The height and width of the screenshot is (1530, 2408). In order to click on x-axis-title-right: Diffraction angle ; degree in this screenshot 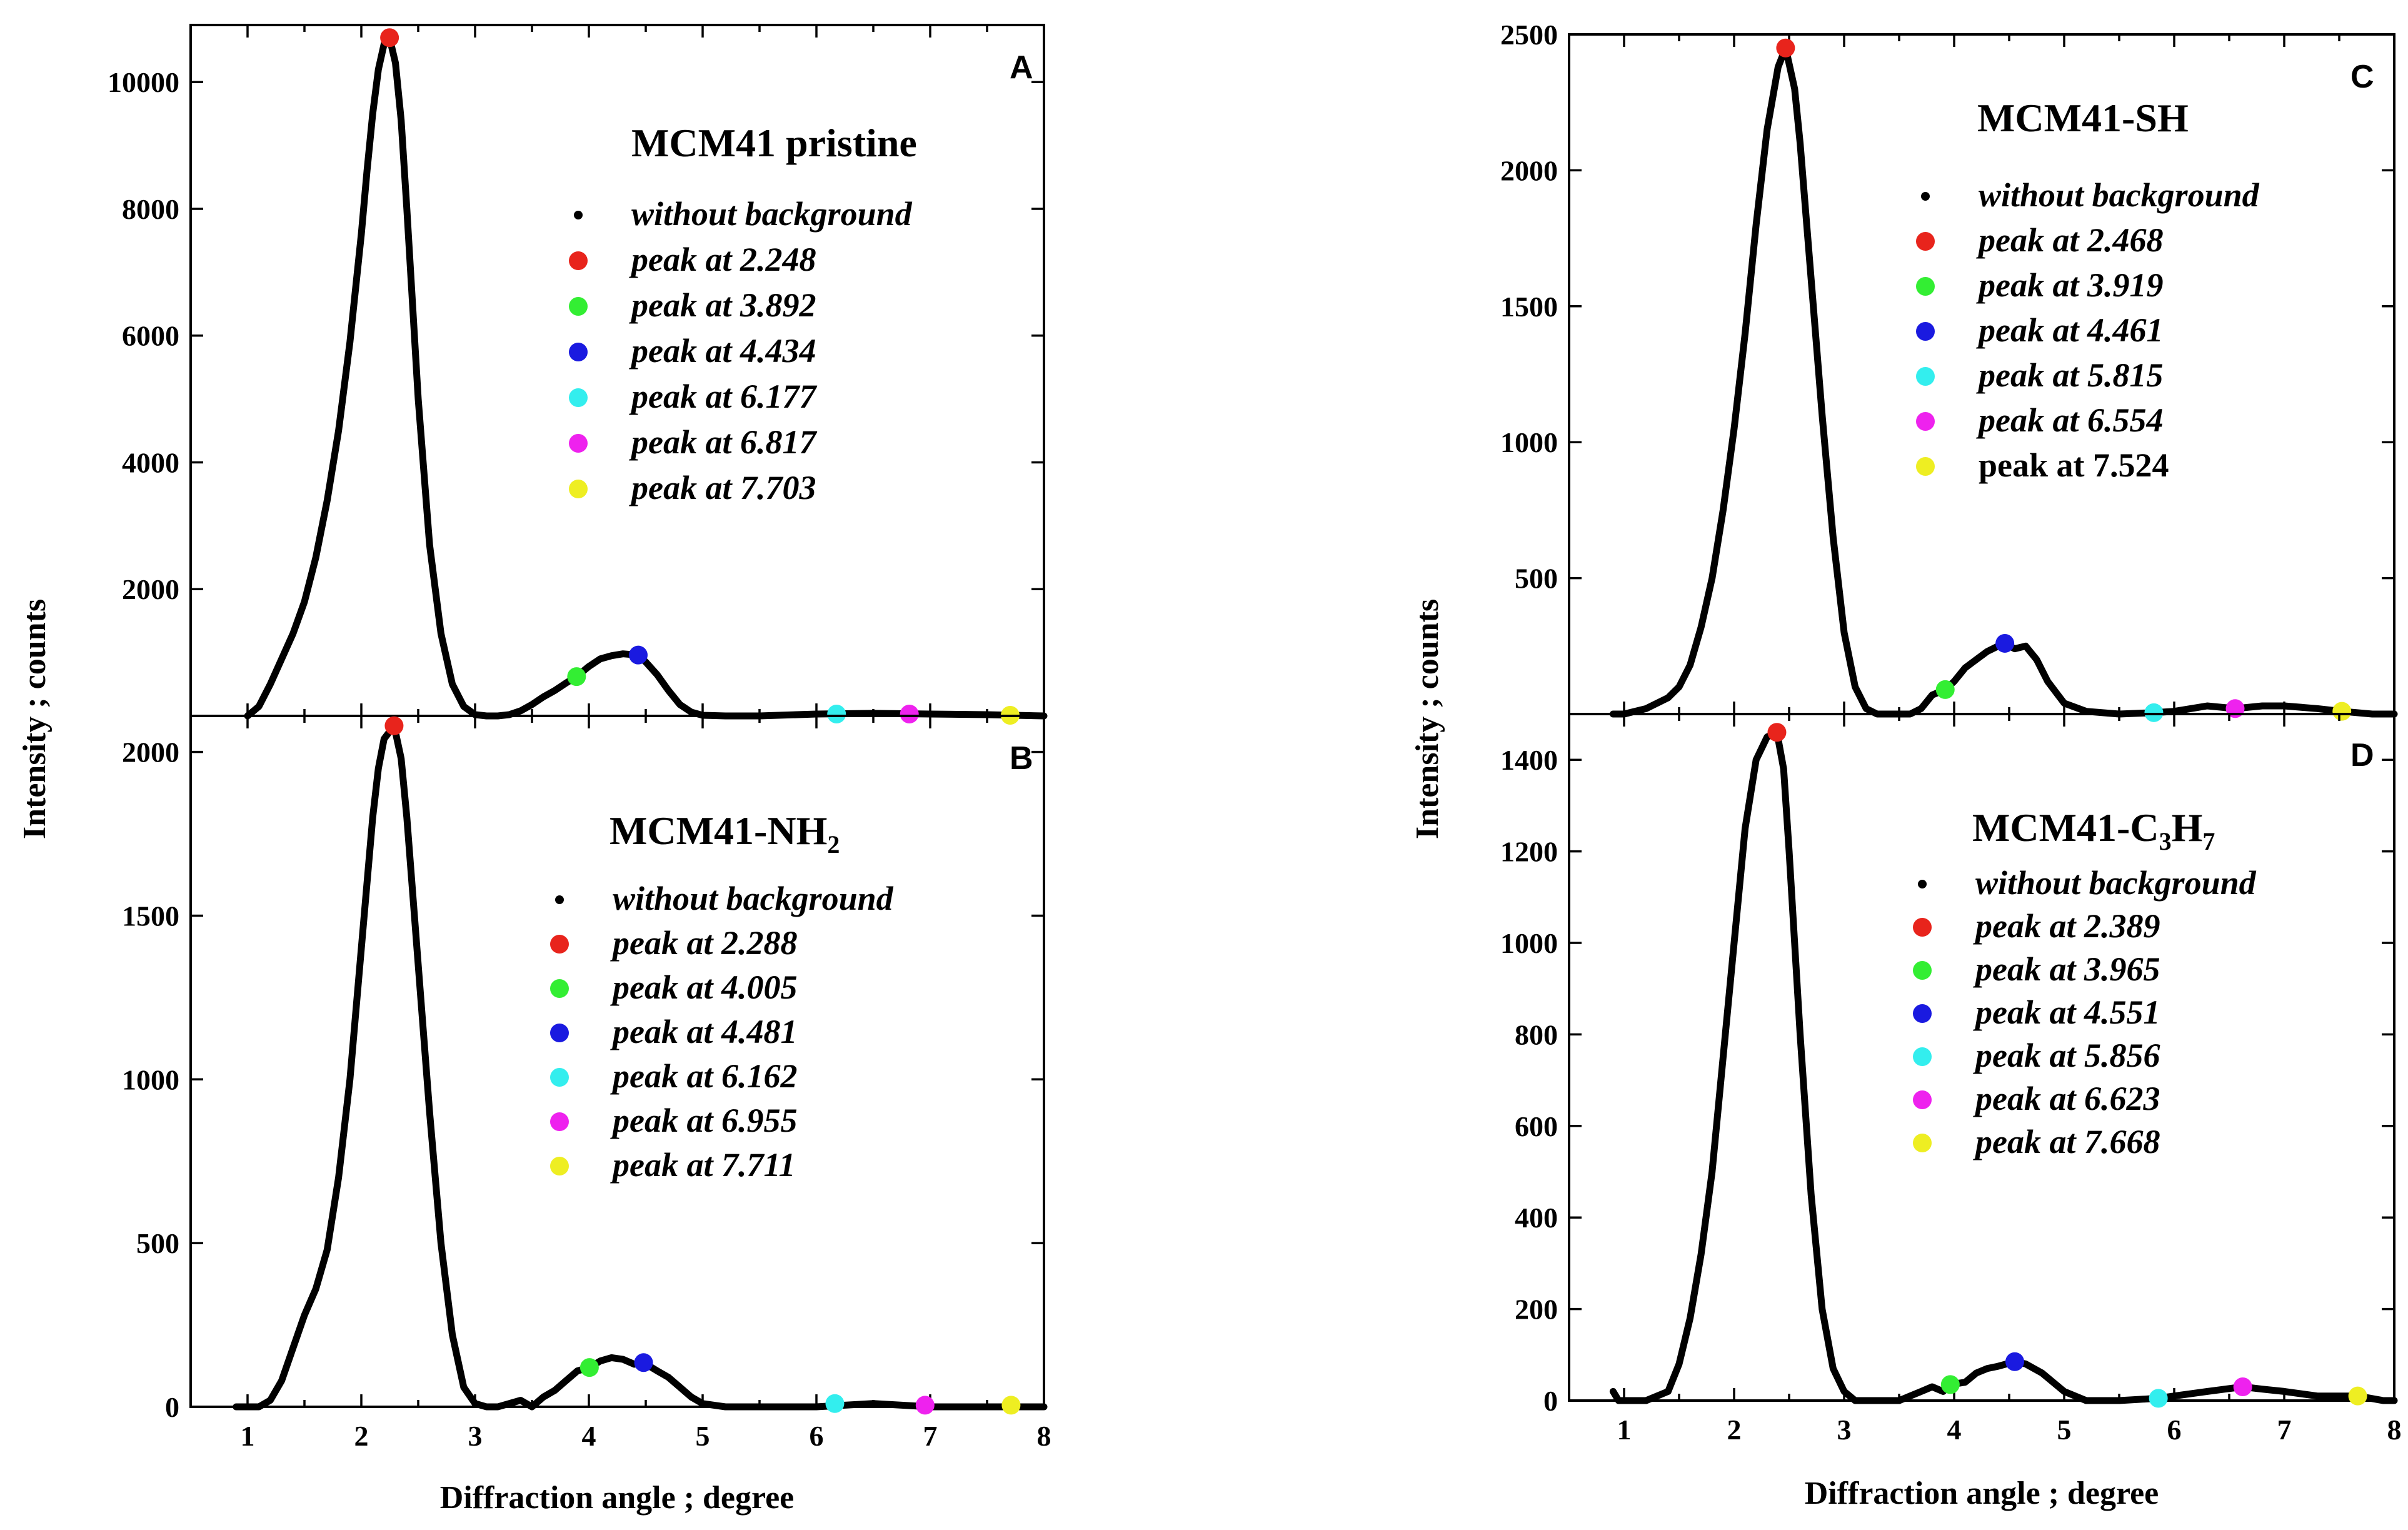, I will do `click(1982, 1493)`.